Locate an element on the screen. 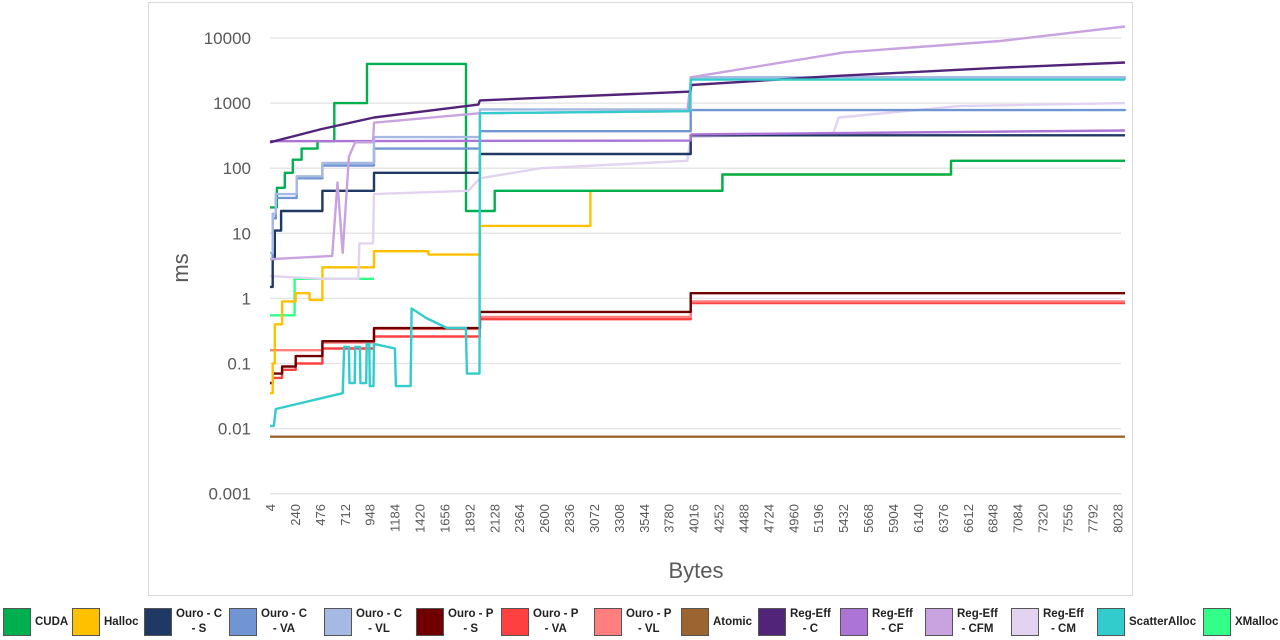 This screenshot has width=1280, height=640. x-tick-label: 5668 is located at coordinates (868, 518).